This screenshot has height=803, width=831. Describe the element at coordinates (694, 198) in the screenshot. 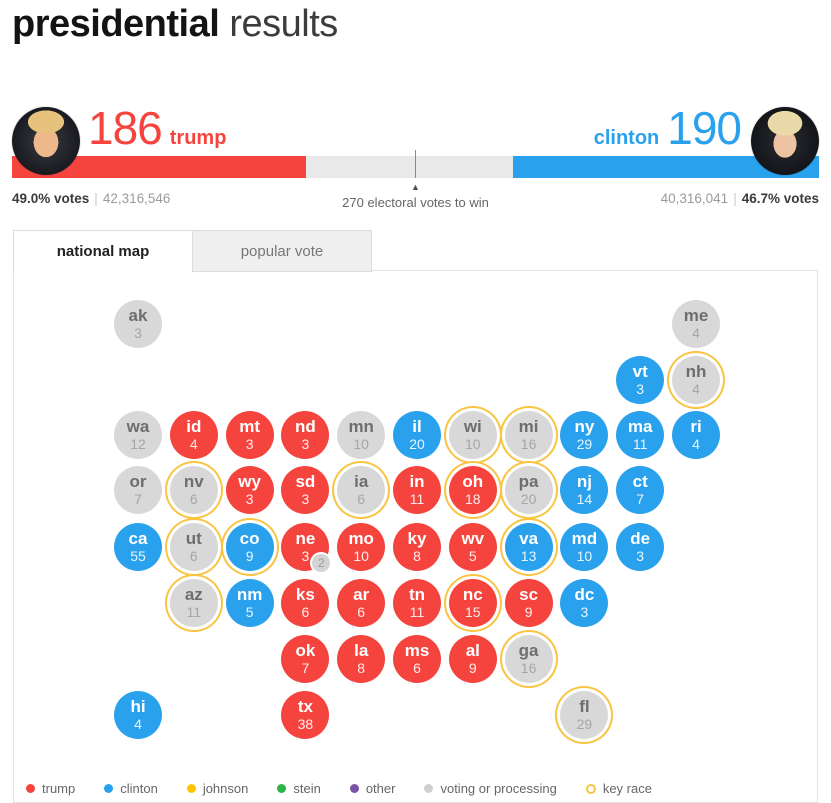

I see `clinton-popular-votes: 40,316,041` at that location.